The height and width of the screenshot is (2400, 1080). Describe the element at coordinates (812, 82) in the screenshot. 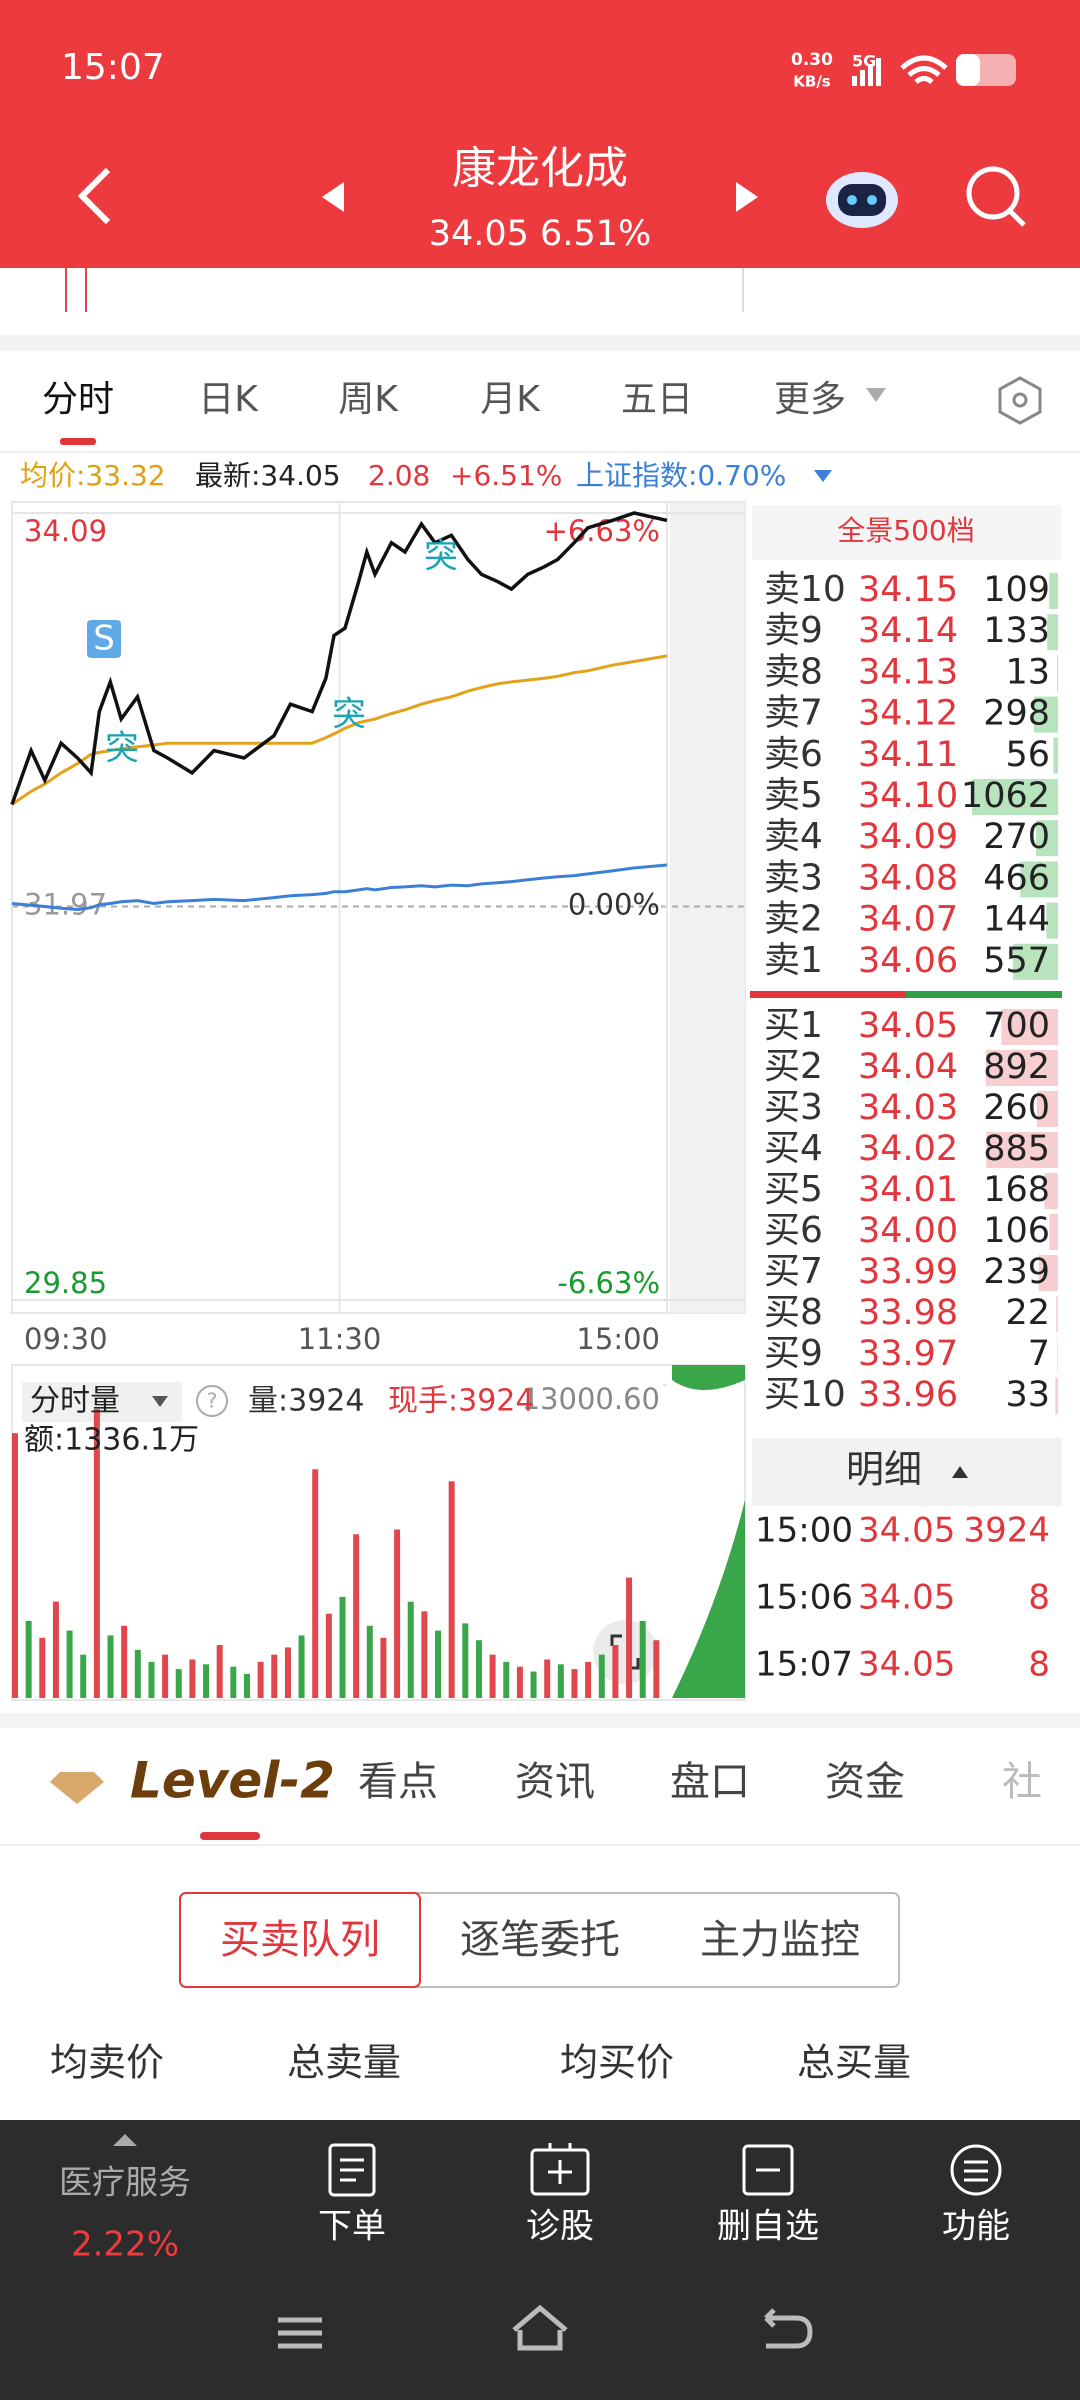

I see `net-unit: KB/s` at that location.